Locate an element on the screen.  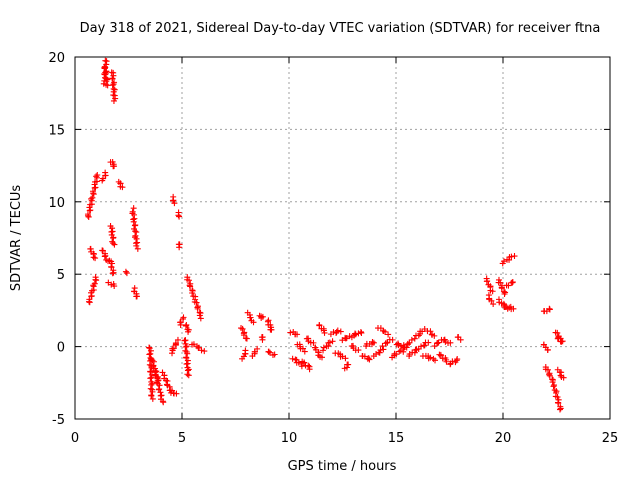
y-tick-label: 20 is located at coordinates (56, 58).